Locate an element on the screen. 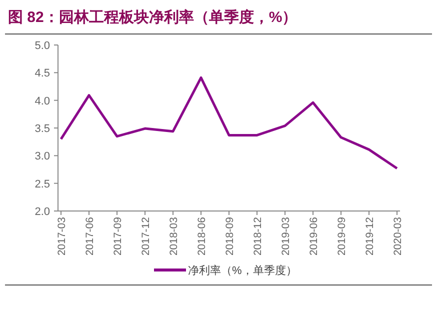  x-tick-label: 2017-09 is located at coordinates (118, 236).